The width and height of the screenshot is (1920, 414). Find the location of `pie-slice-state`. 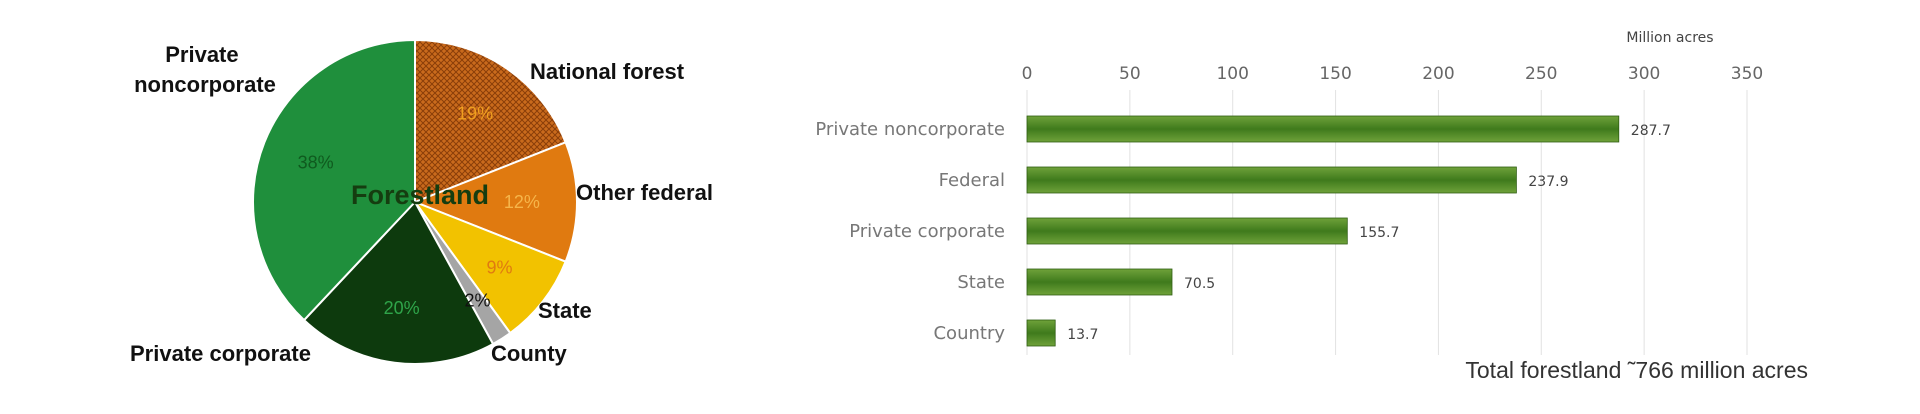

pie-slice-state is located at coordinates (489, 267).